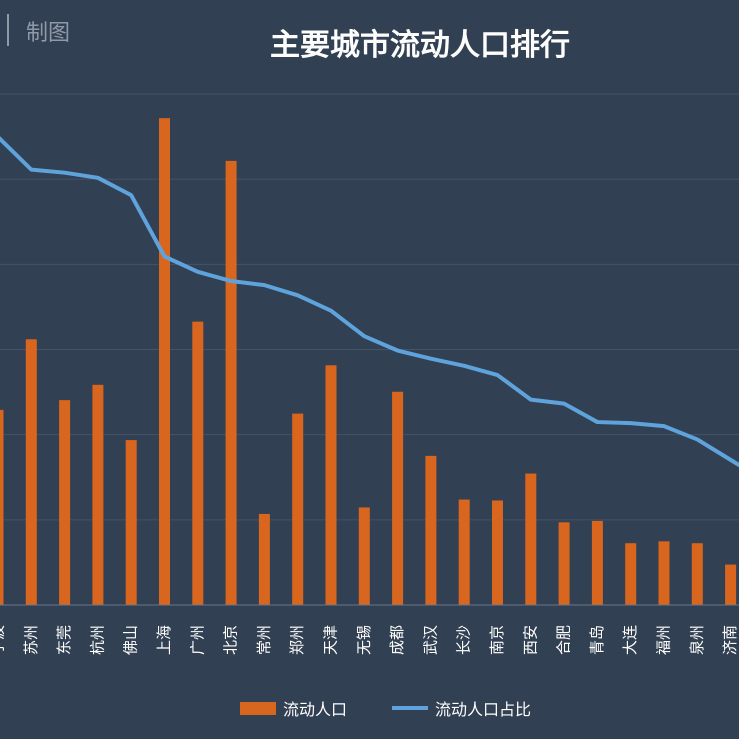 This screenshot has width=739, height=739. What do you see at coordinates (385, 709) in the screenshot?
I see `legend: 流动人口 流动人口占比` at bounding box center [385, 709].